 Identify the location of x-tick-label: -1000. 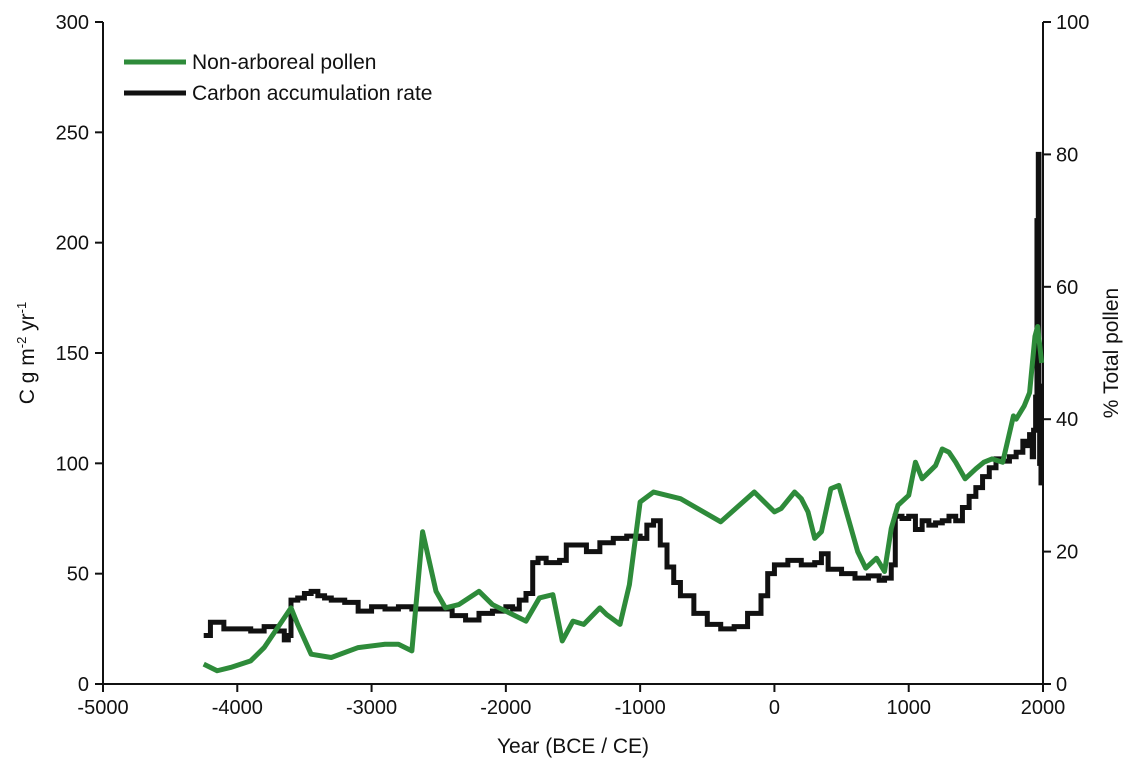
(640, 708).